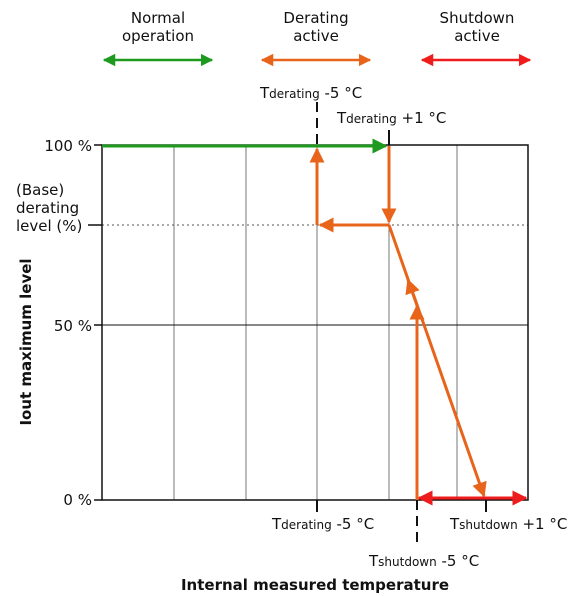  I want to click on y-label-base-line1: (Base), so click(40, 190).